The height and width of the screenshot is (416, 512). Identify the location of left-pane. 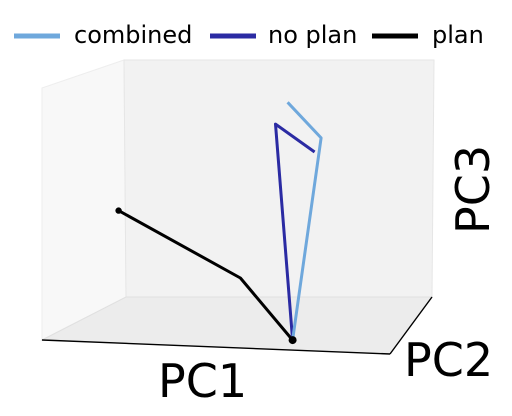
(84, 200).